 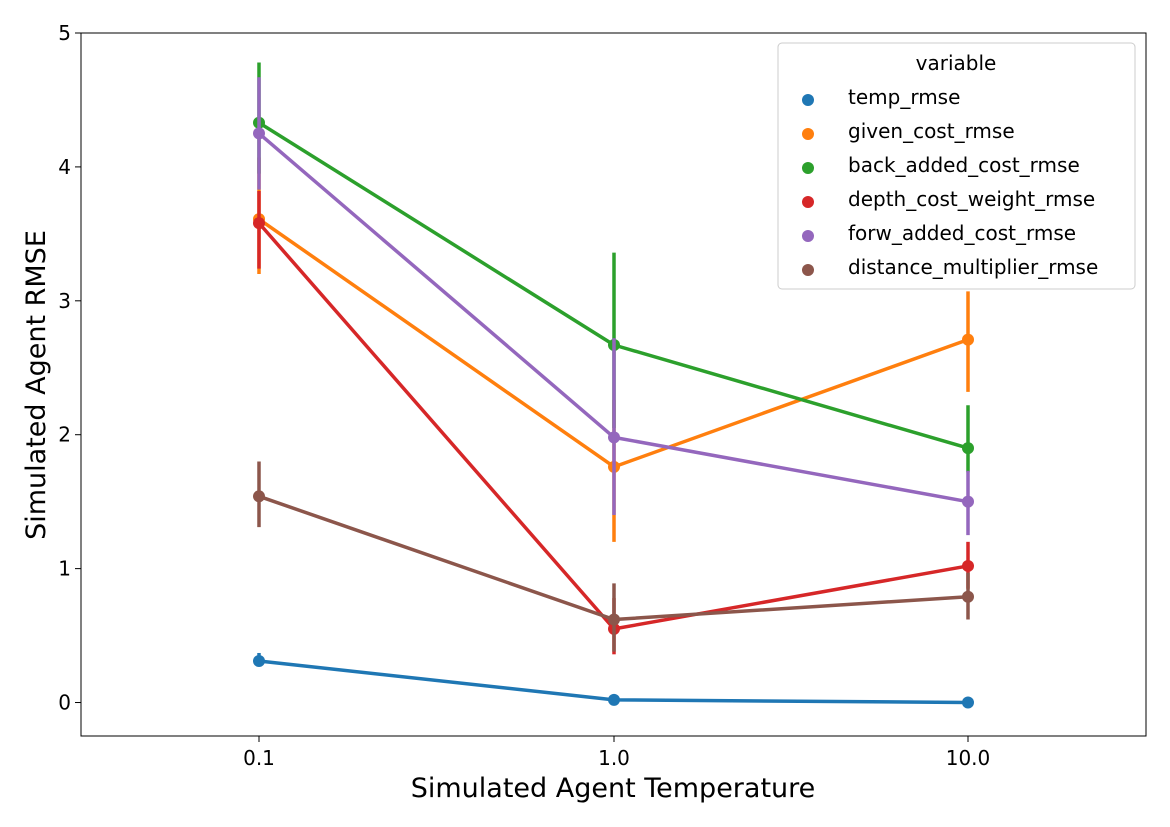 What do you see at coordinates (904, 97) in the screenshot?
I see `legend-label-temp_rmse: temp_rmse` at bounding box center [904, 97].